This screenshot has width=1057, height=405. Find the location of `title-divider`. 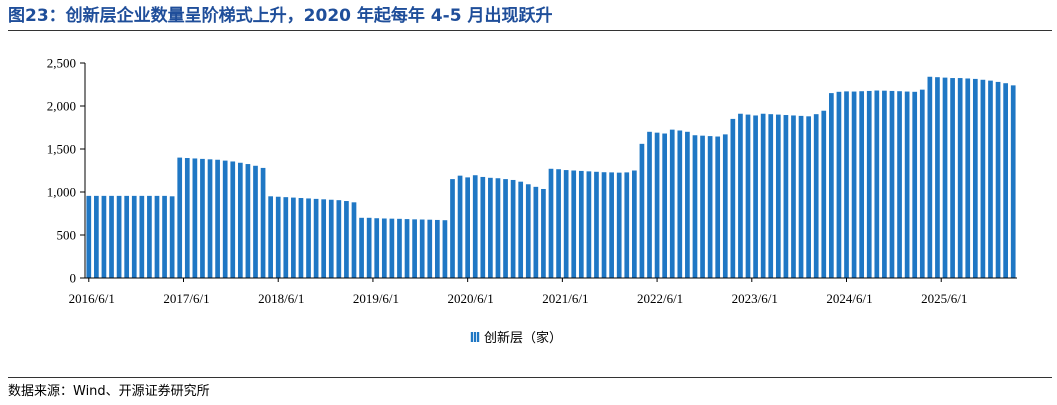

title-divider is located at coordinates (530, 30).